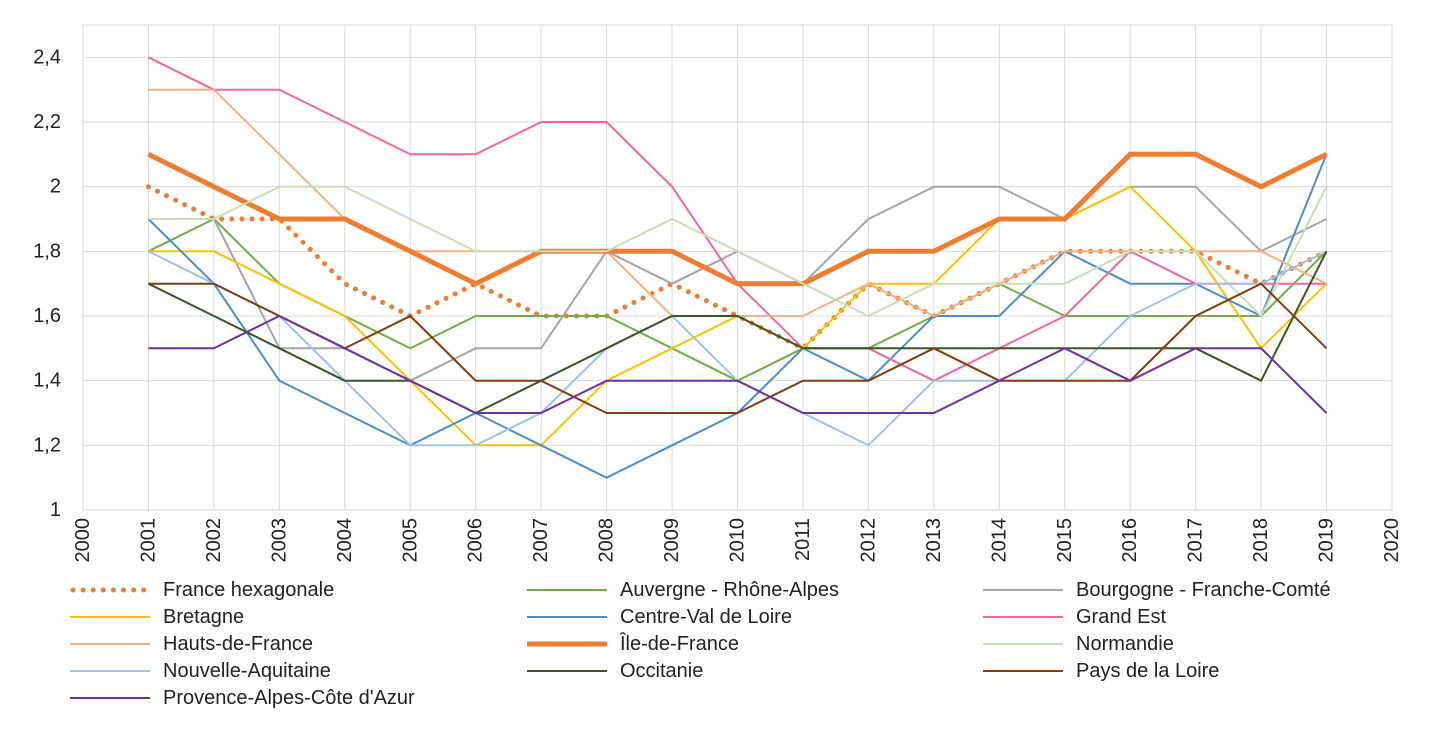 The image size is (1432, 731). I want to click on legend-item: Auvergne - Rhône-Alpes, so click(683, 590).